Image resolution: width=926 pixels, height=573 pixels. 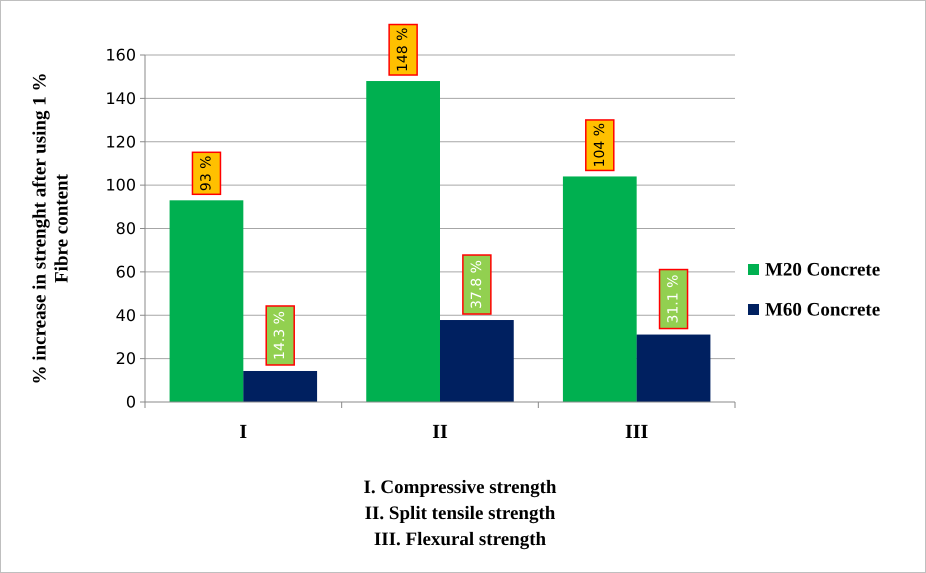 What do you see at coordinates (674, 299) in the screenshot?
I see `data-label: 31.1 %` at bounding box center [674, 299].